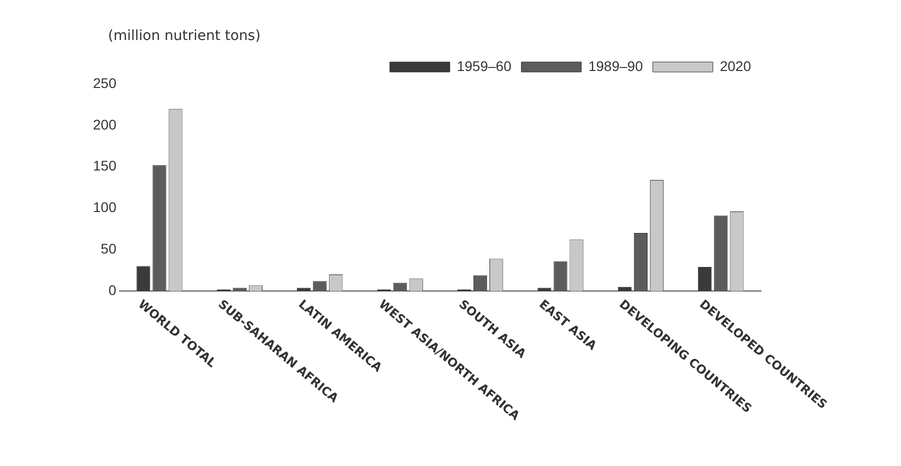 Image resolution: width=901 pixels, height=466 pixels. What do you see at coordinates (616, 66) in the screenshot?
I see `legend-label: 1989–90` at bounding box center [616, 66].